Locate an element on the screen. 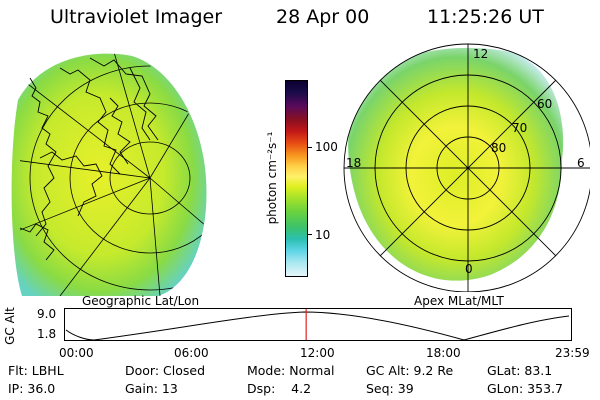 Image resolution: width=600 pixels, height=400 pixels. timeline-plot is located at coordinates (318, 324).